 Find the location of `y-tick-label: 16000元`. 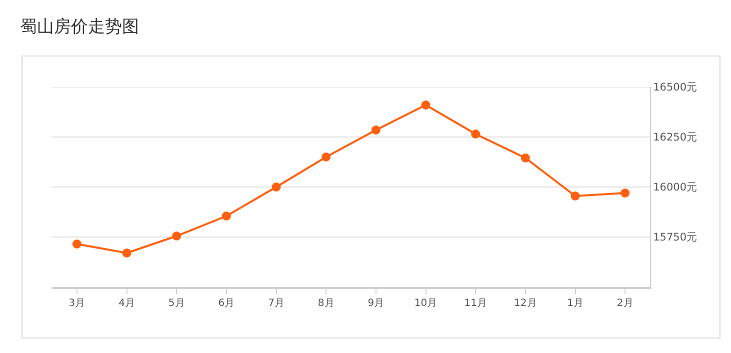

y-tick-label: 16000元 is located at coordinates (675, 188).